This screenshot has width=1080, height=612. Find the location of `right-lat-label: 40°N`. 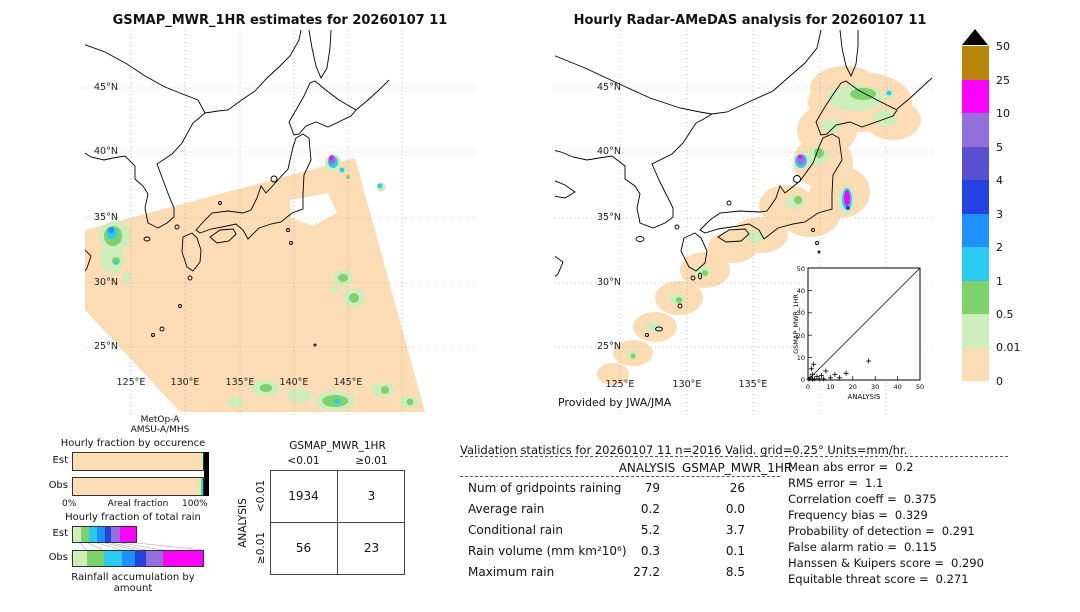

right-lat-label: 40°N is located at coordinates (609, 151).